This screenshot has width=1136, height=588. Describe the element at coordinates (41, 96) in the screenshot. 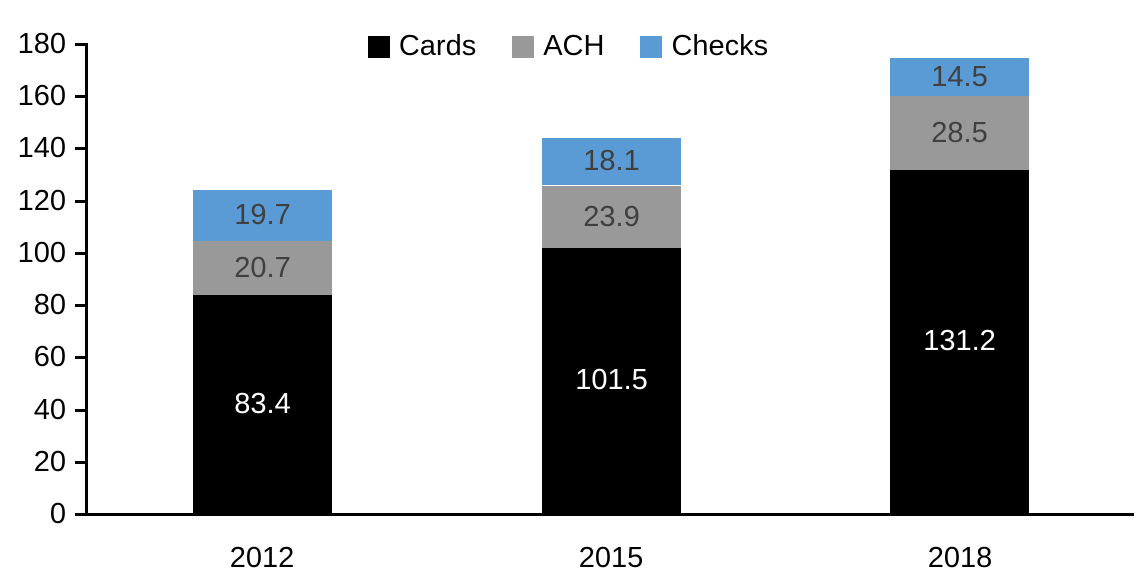

I see `y-tick-label: 160` at that location.